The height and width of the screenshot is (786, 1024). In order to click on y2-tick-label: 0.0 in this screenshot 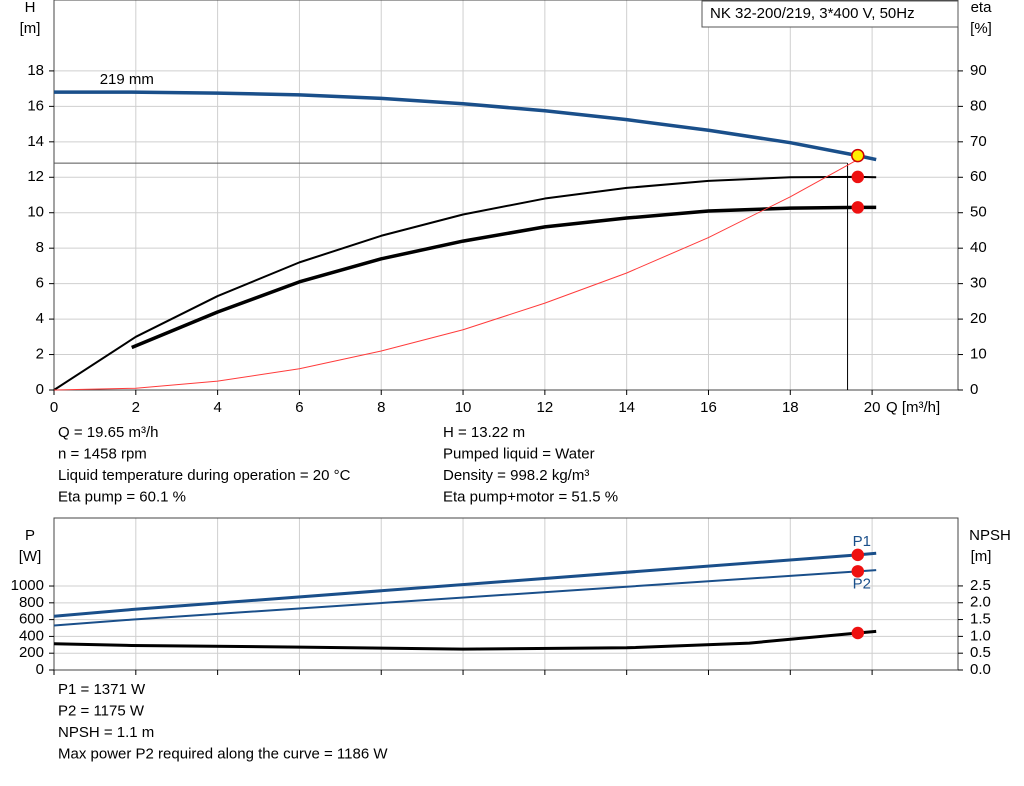, I will do `click(980, 669)`.